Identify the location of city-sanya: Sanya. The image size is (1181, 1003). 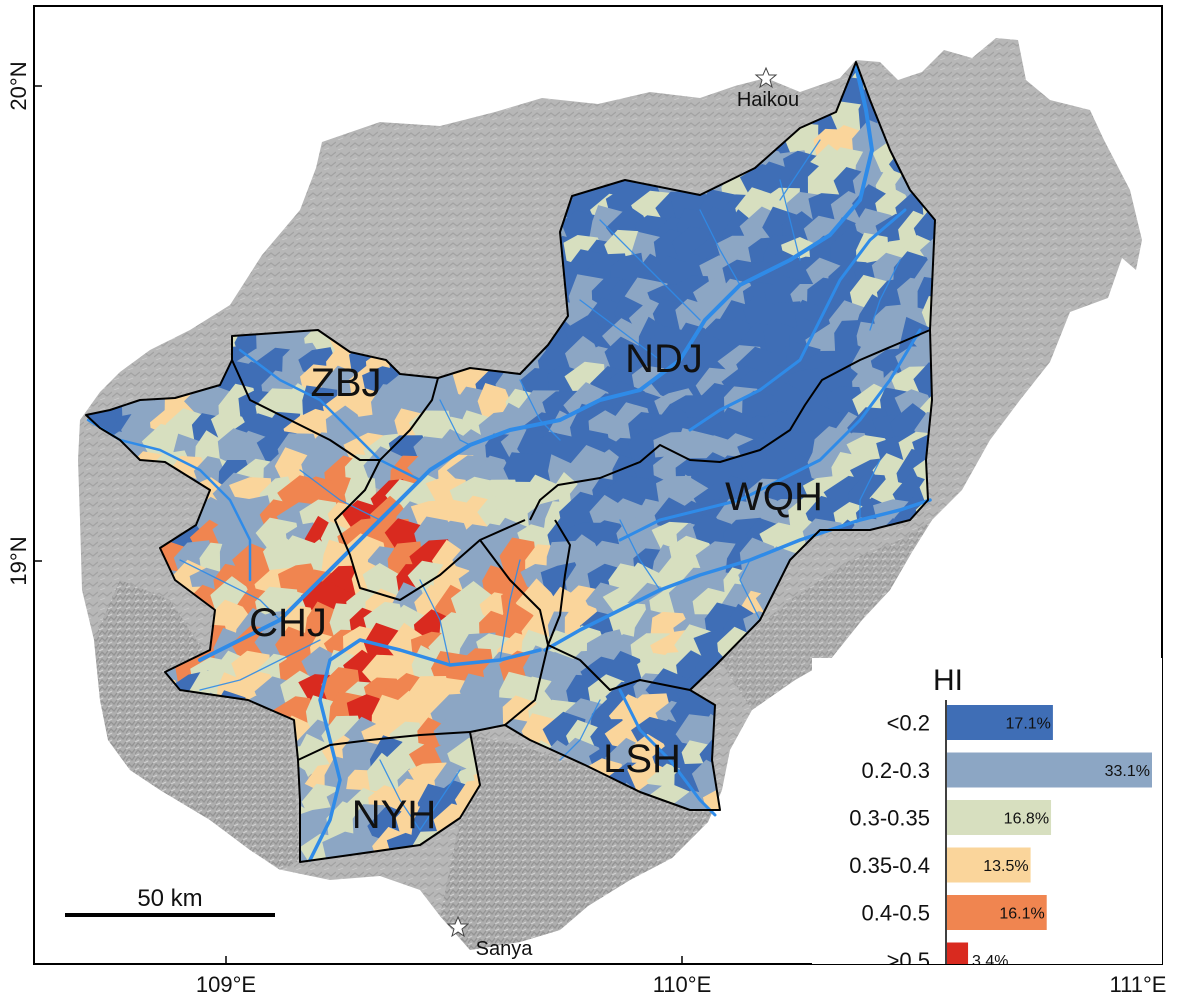
(490, 937).